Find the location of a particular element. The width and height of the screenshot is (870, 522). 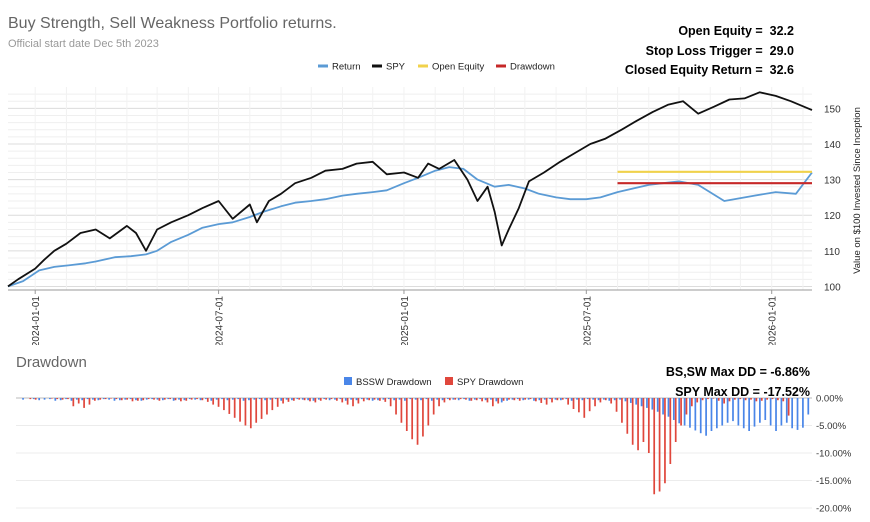

x-tick-label: 2026-01-01 is located at coordinates (773, 320).